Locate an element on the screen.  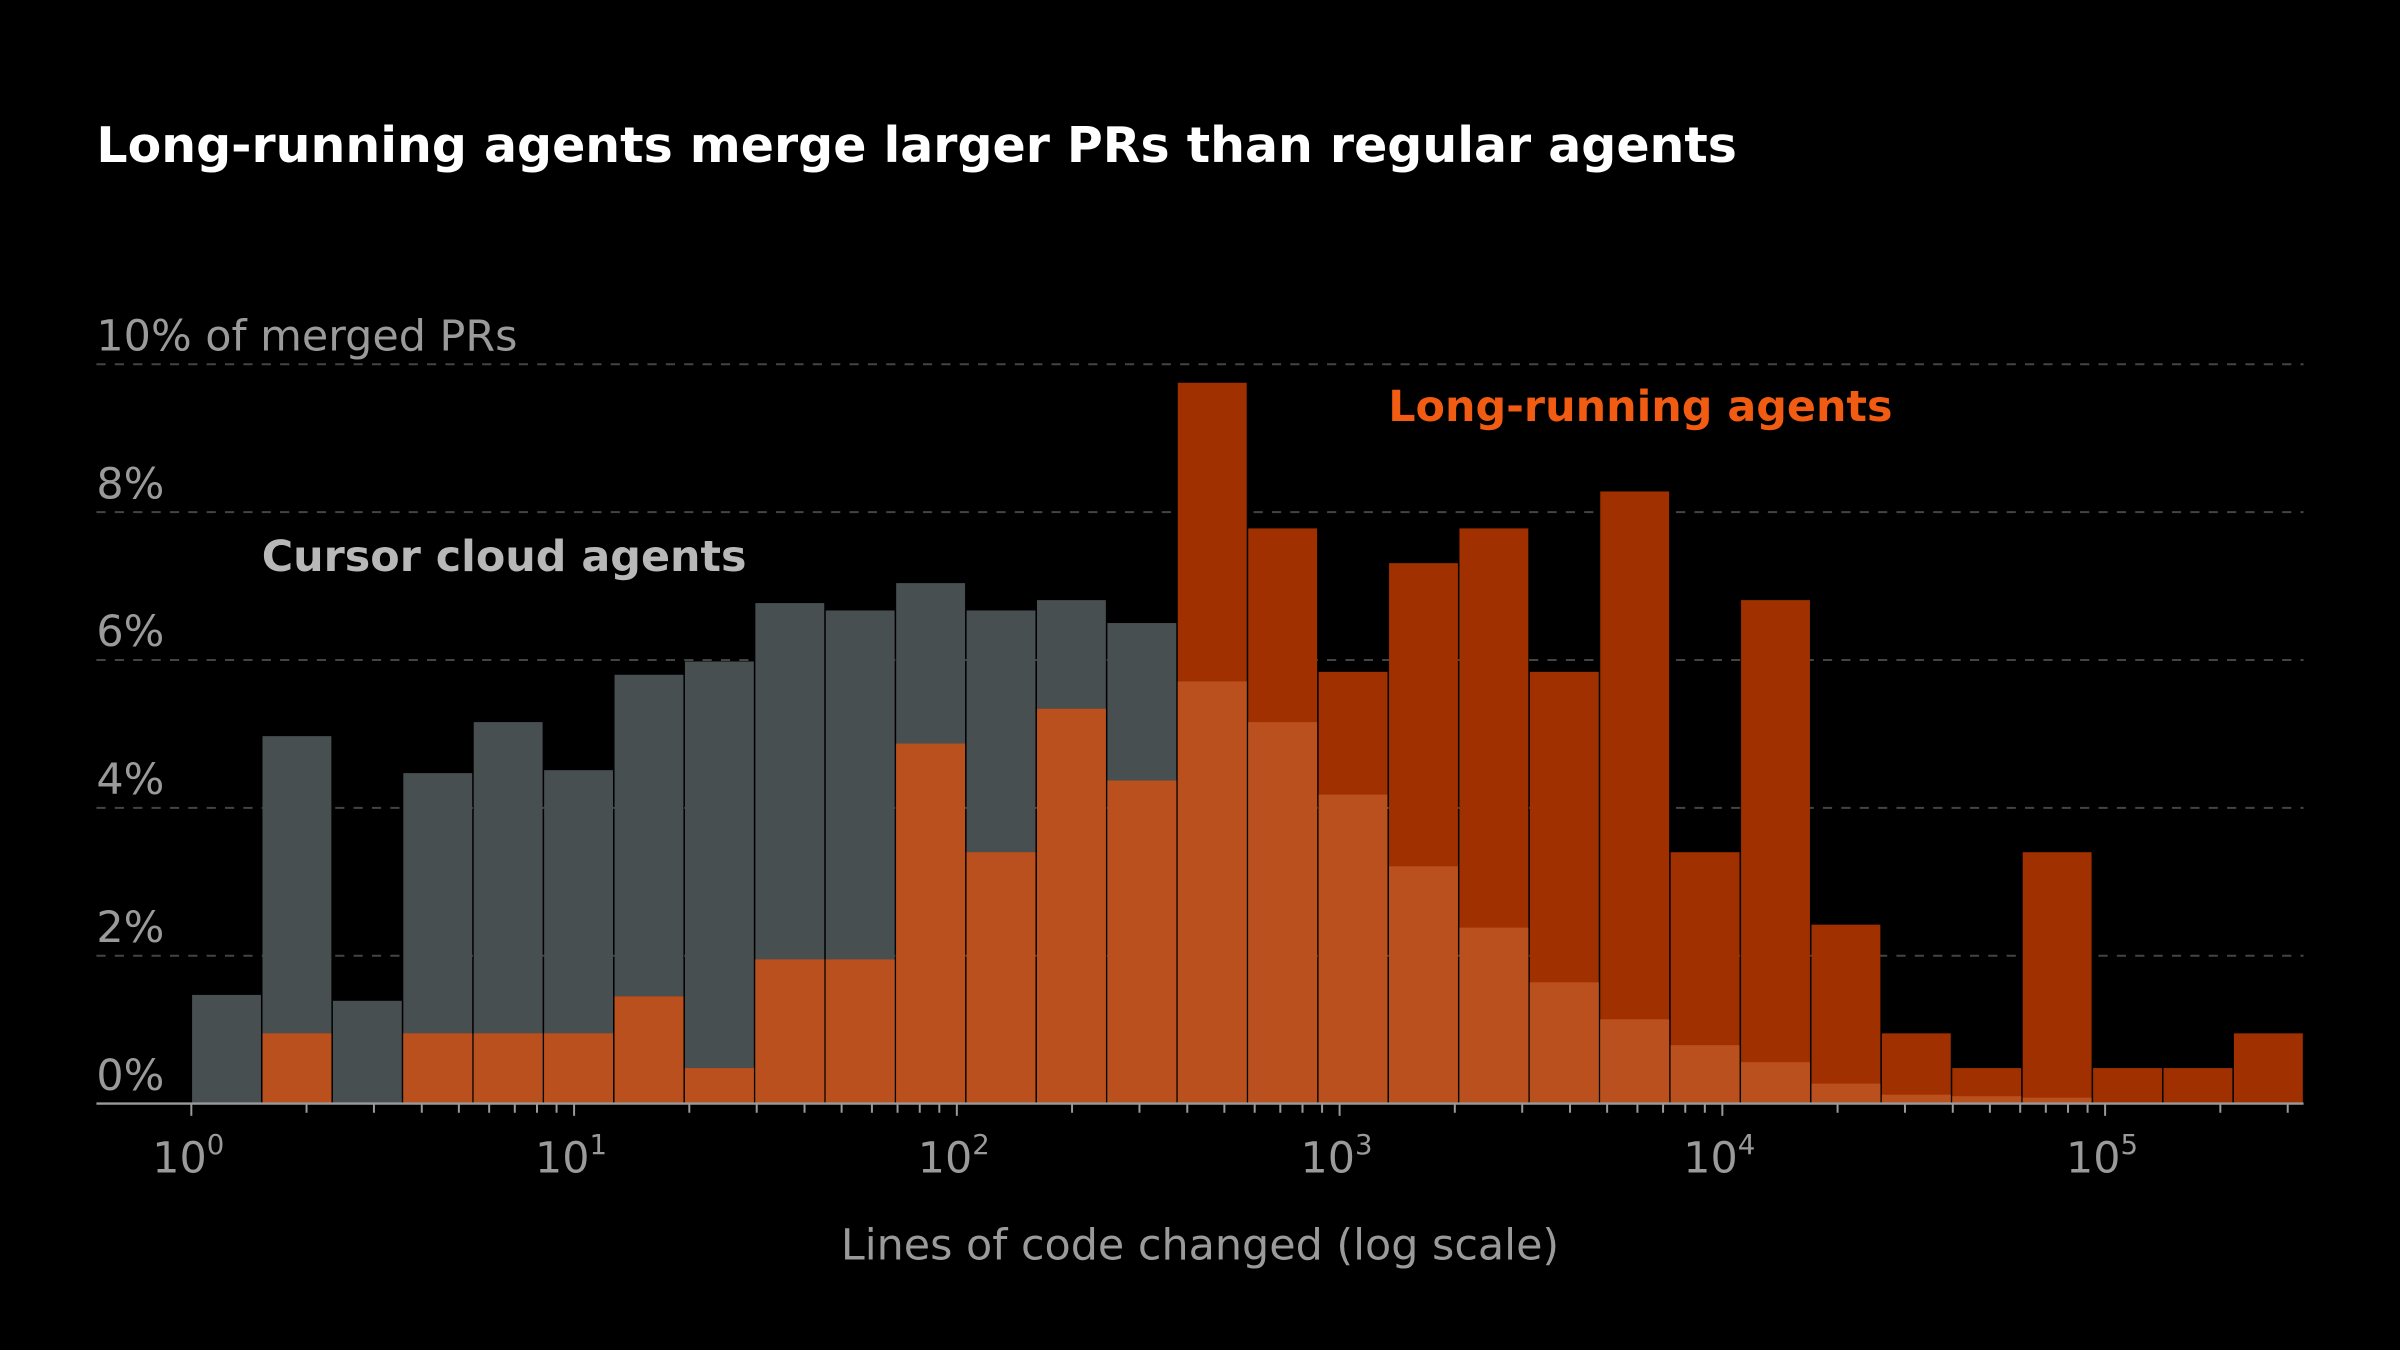
x-tick-exponent: 2 is located at coordinates (981, 1145).